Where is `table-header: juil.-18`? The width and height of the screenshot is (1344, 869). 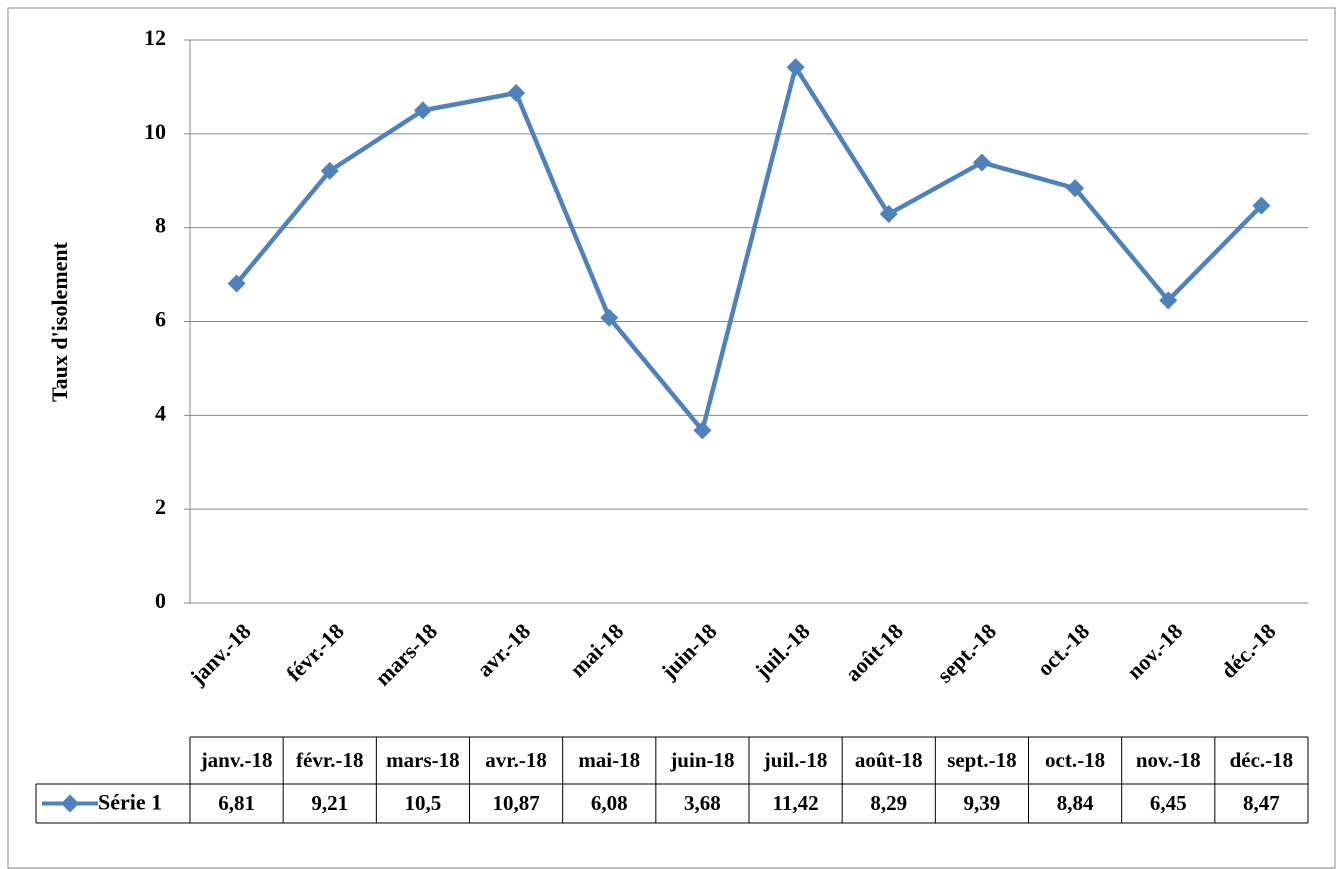 table-header: juil.-18 is located at coordinates (795, 760).